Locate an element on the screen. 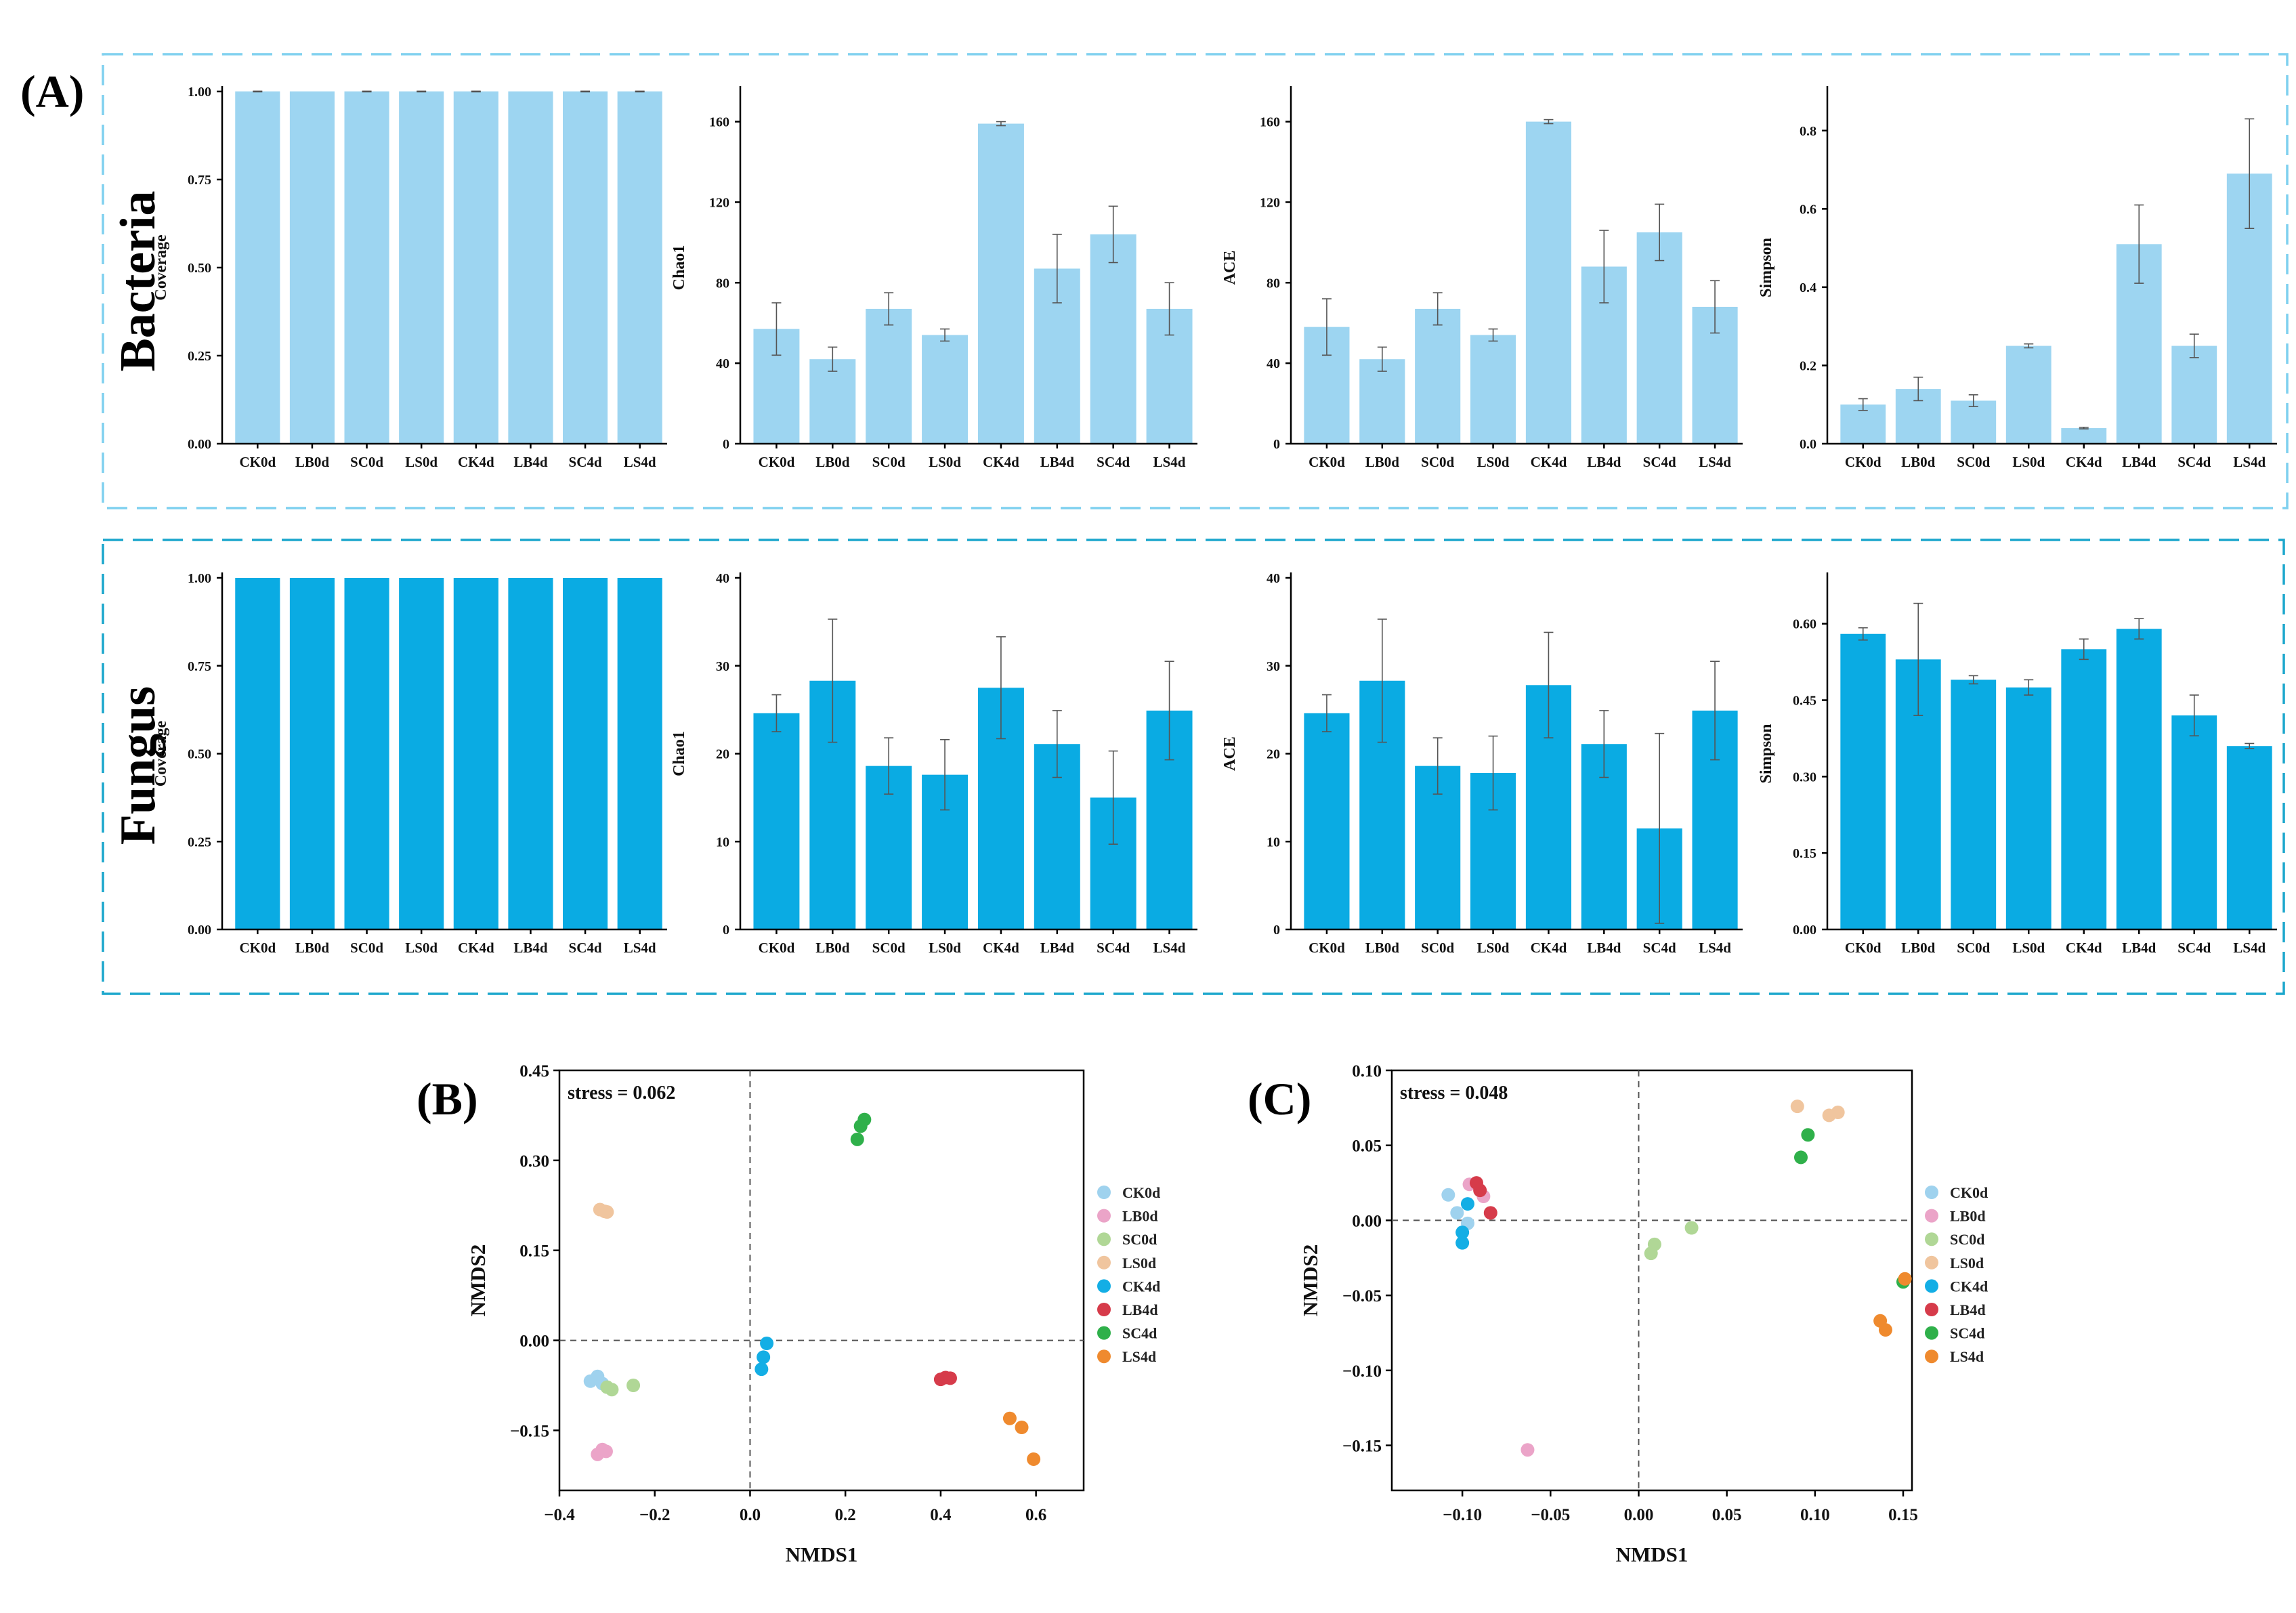 The height and width of the screenshot is (1613, 2296). x-tick-label-bac_ace-LS4d: LS4d is located at coordinates (1715, 462).